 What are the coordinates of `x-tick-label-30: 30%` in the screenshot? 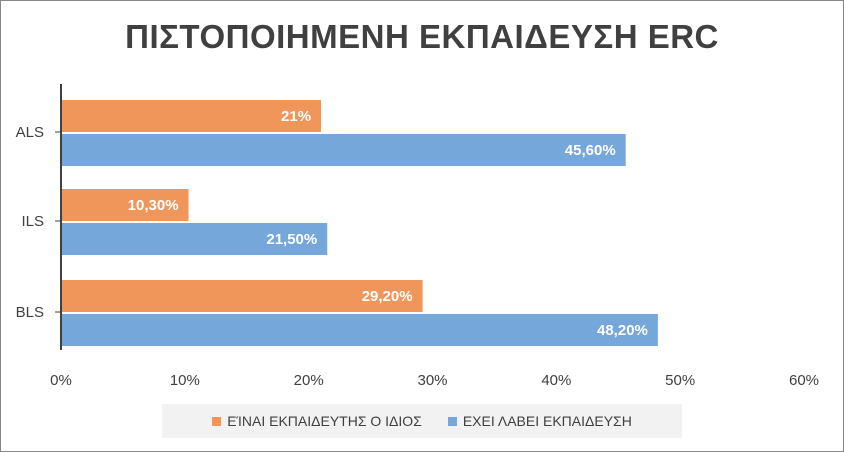 It's located at (432, 380).